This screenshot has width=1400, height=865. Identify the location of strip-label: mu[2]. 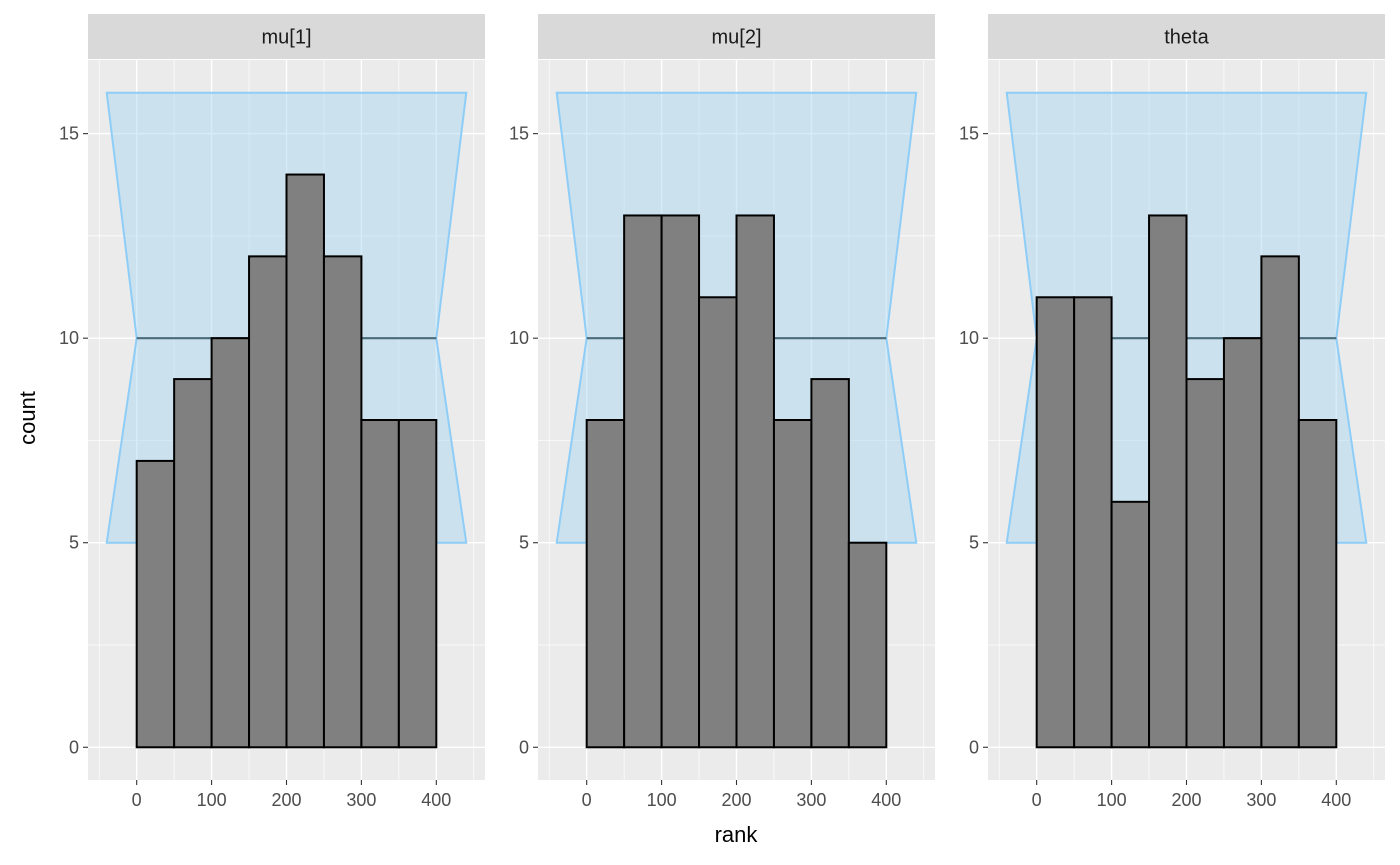
(736, 38).